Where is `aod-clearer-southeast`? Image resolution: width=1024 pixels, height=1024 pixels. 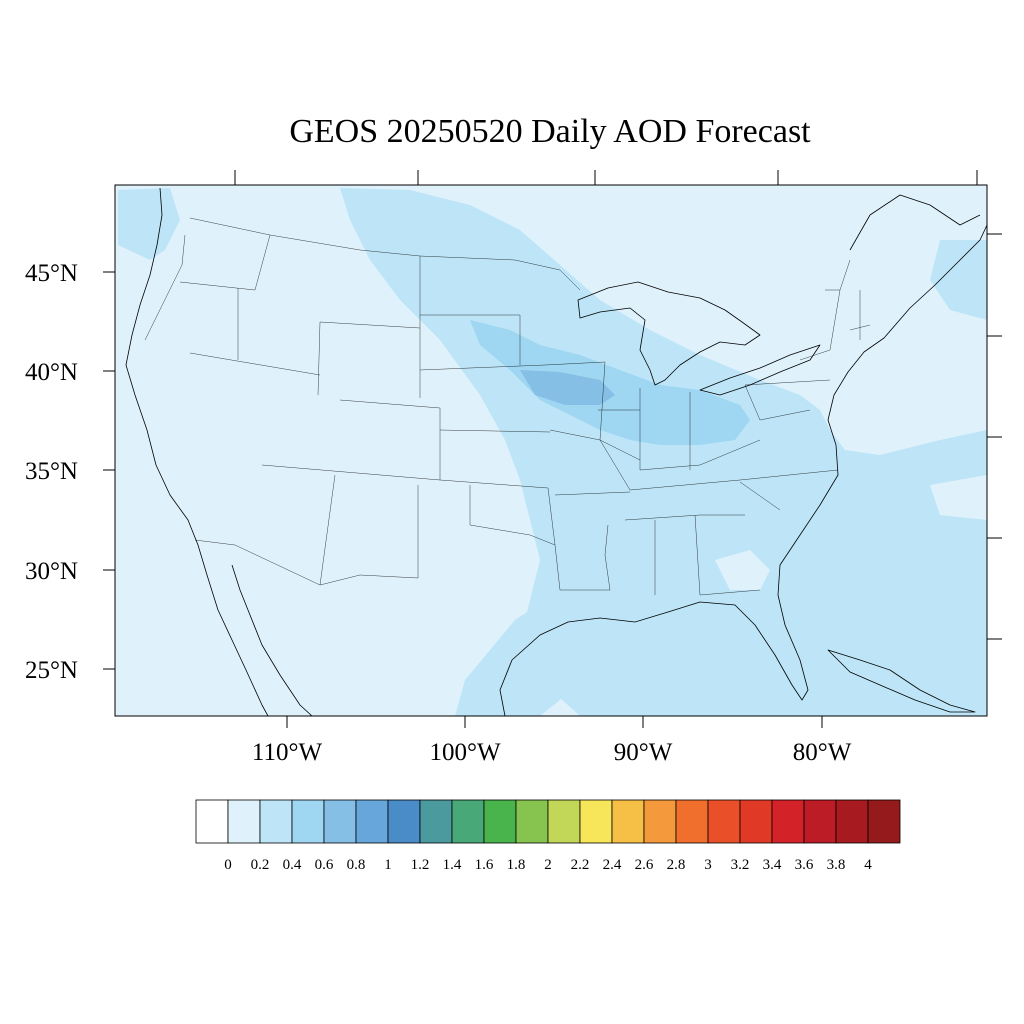
aod-clearer-southeast is located at coordinates (742, 570).